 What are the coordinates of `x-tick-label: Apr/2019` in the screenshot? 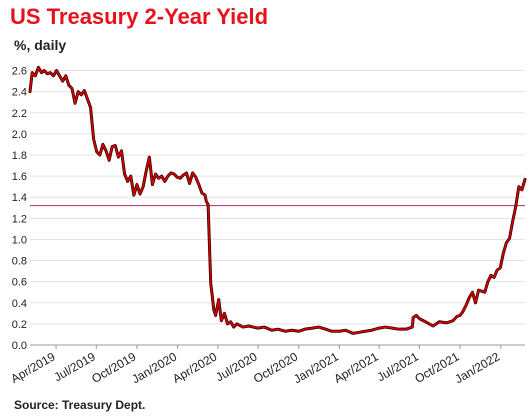 It's located at (32, 367).